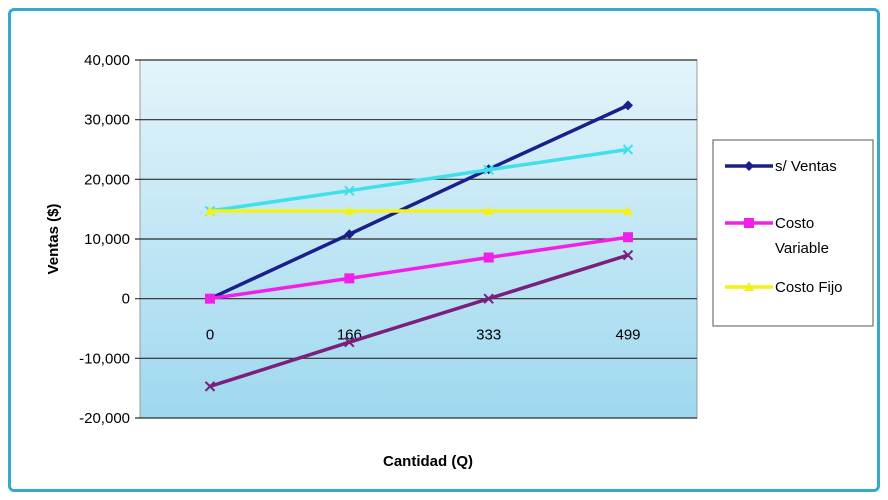 The image size is (888, 500). I want to click on legend-item: s/ Ventas, so click(781, 166).